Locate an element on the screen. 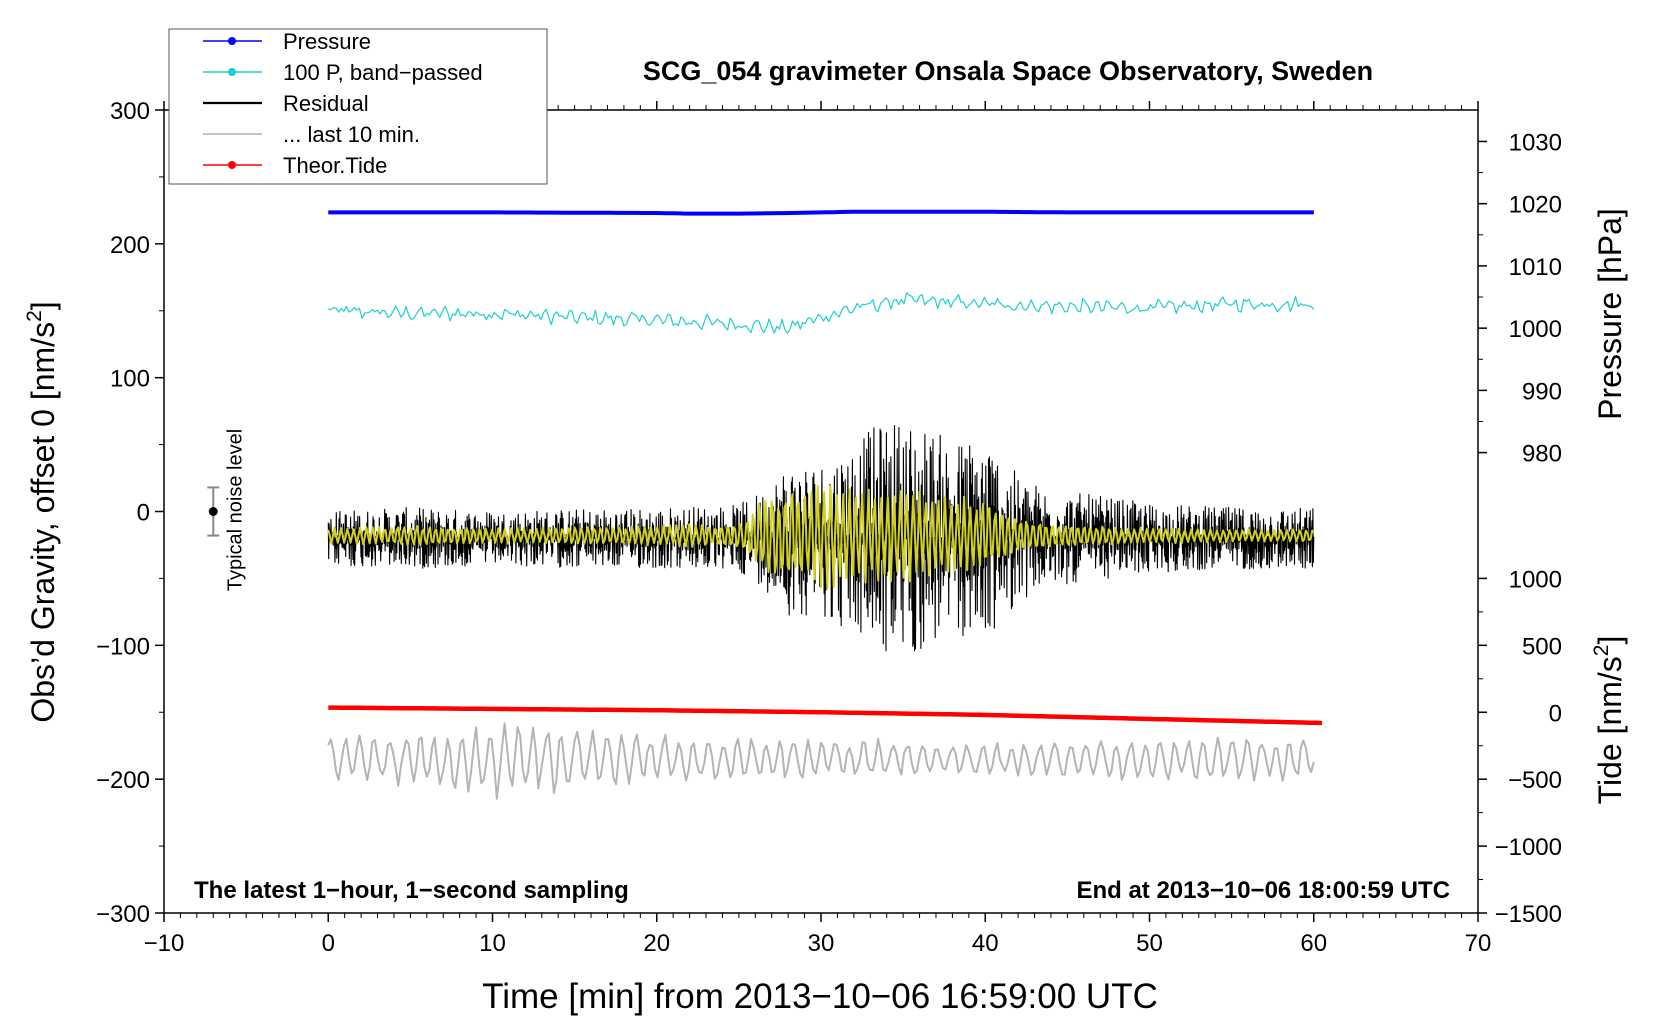 The width and height of the screenshot is (1660, 1020). y-tick-label: 300 is located at coordinates (130, 111).